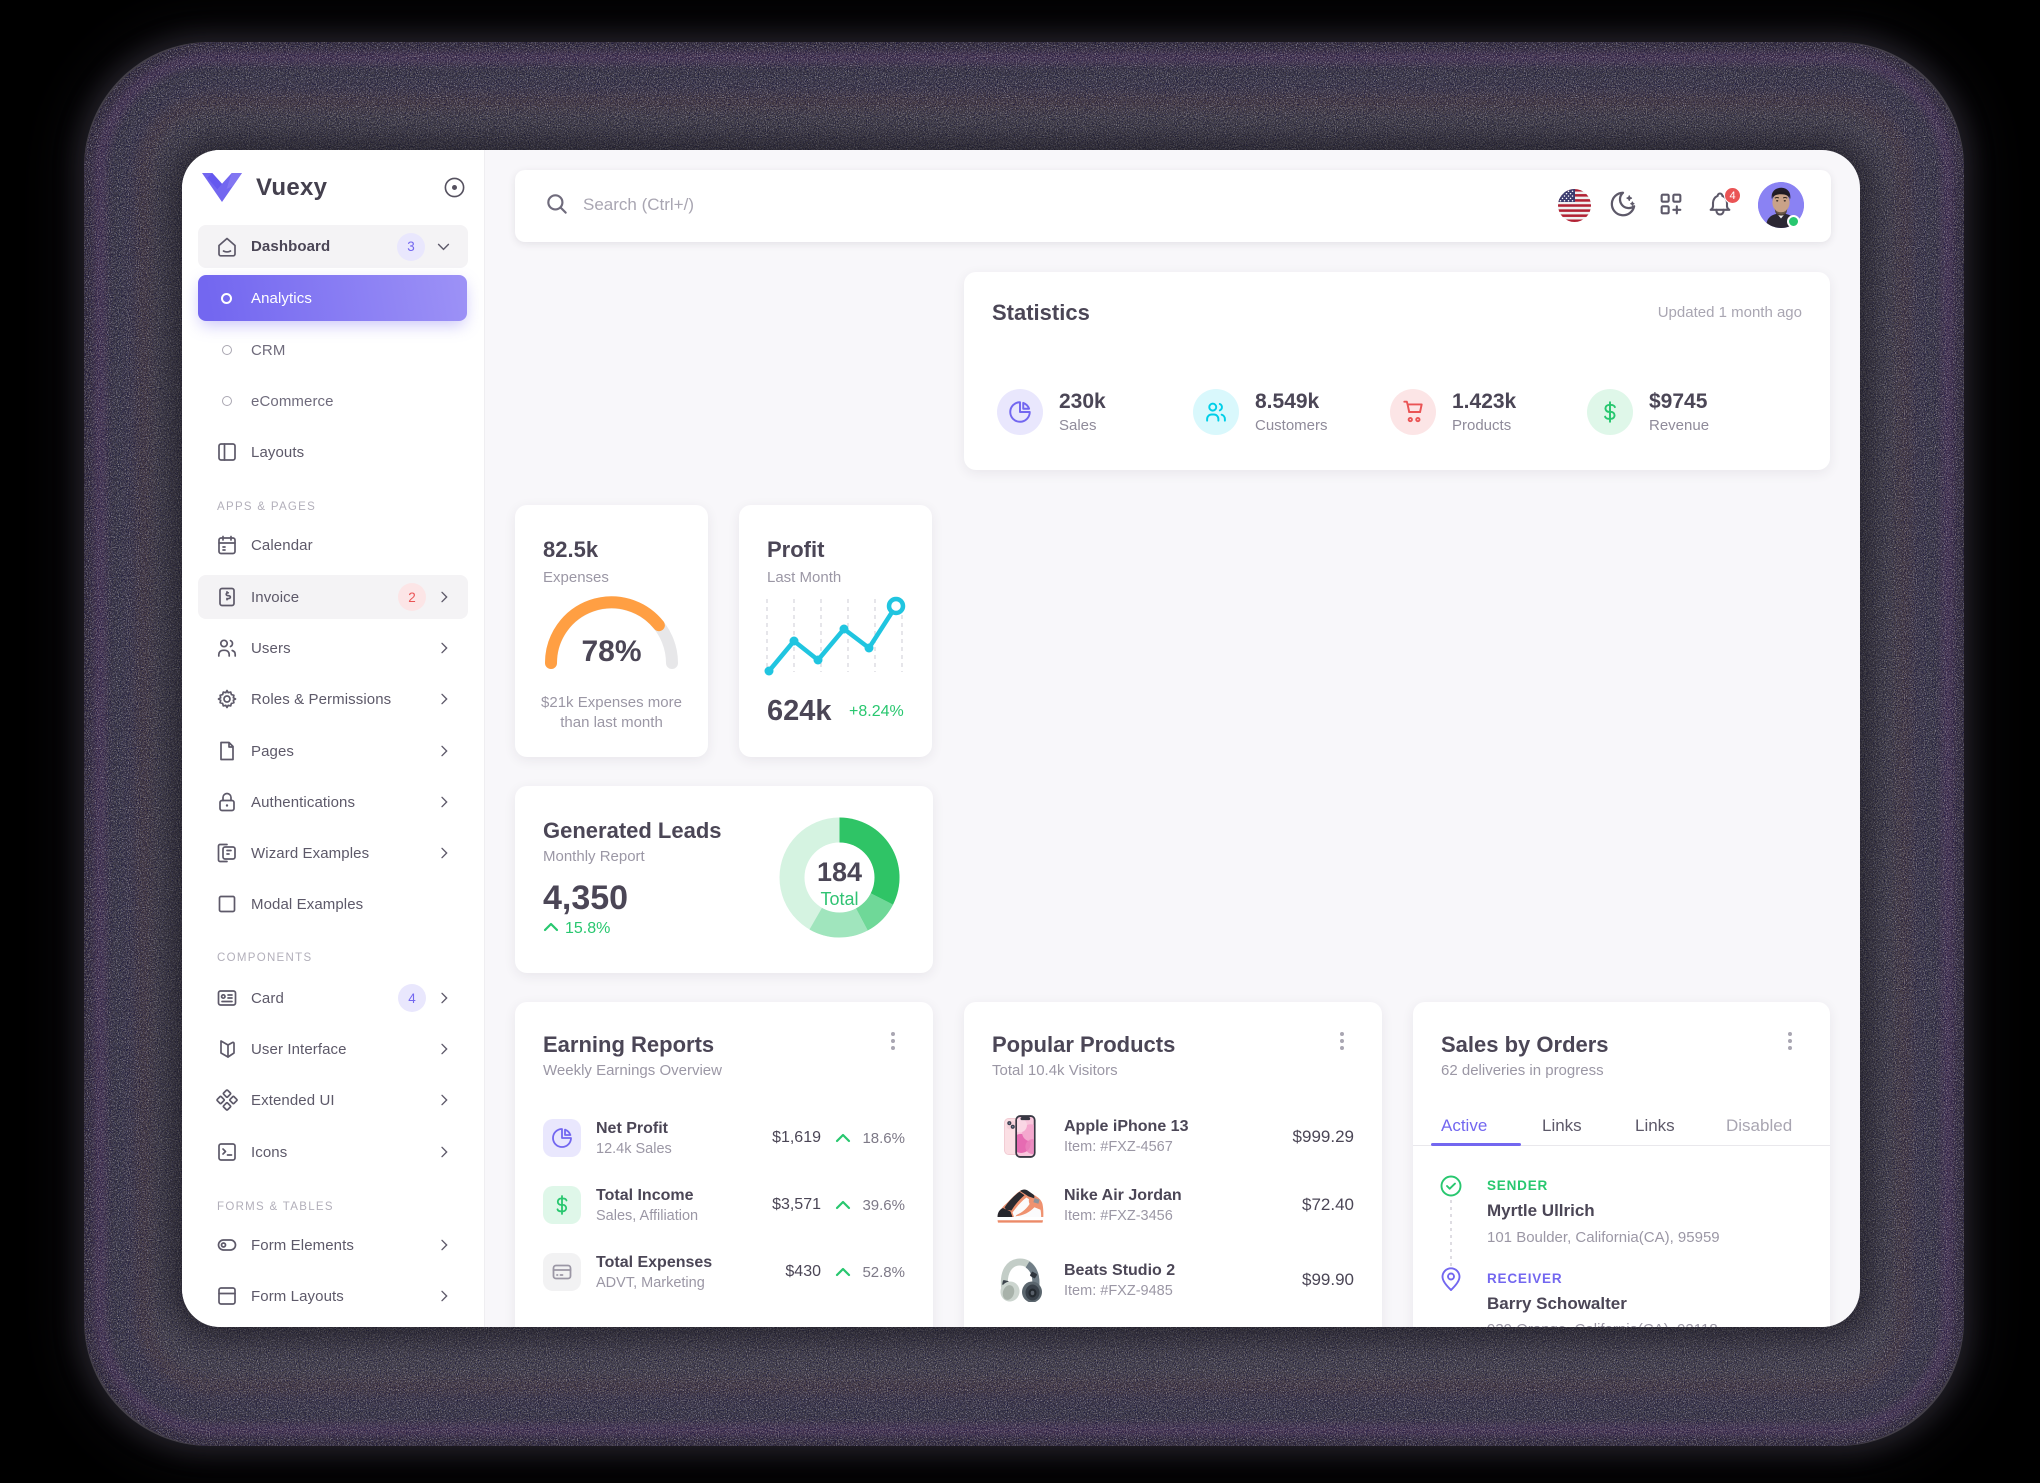  I want to click on svg-text: Total, so click(839, 899).